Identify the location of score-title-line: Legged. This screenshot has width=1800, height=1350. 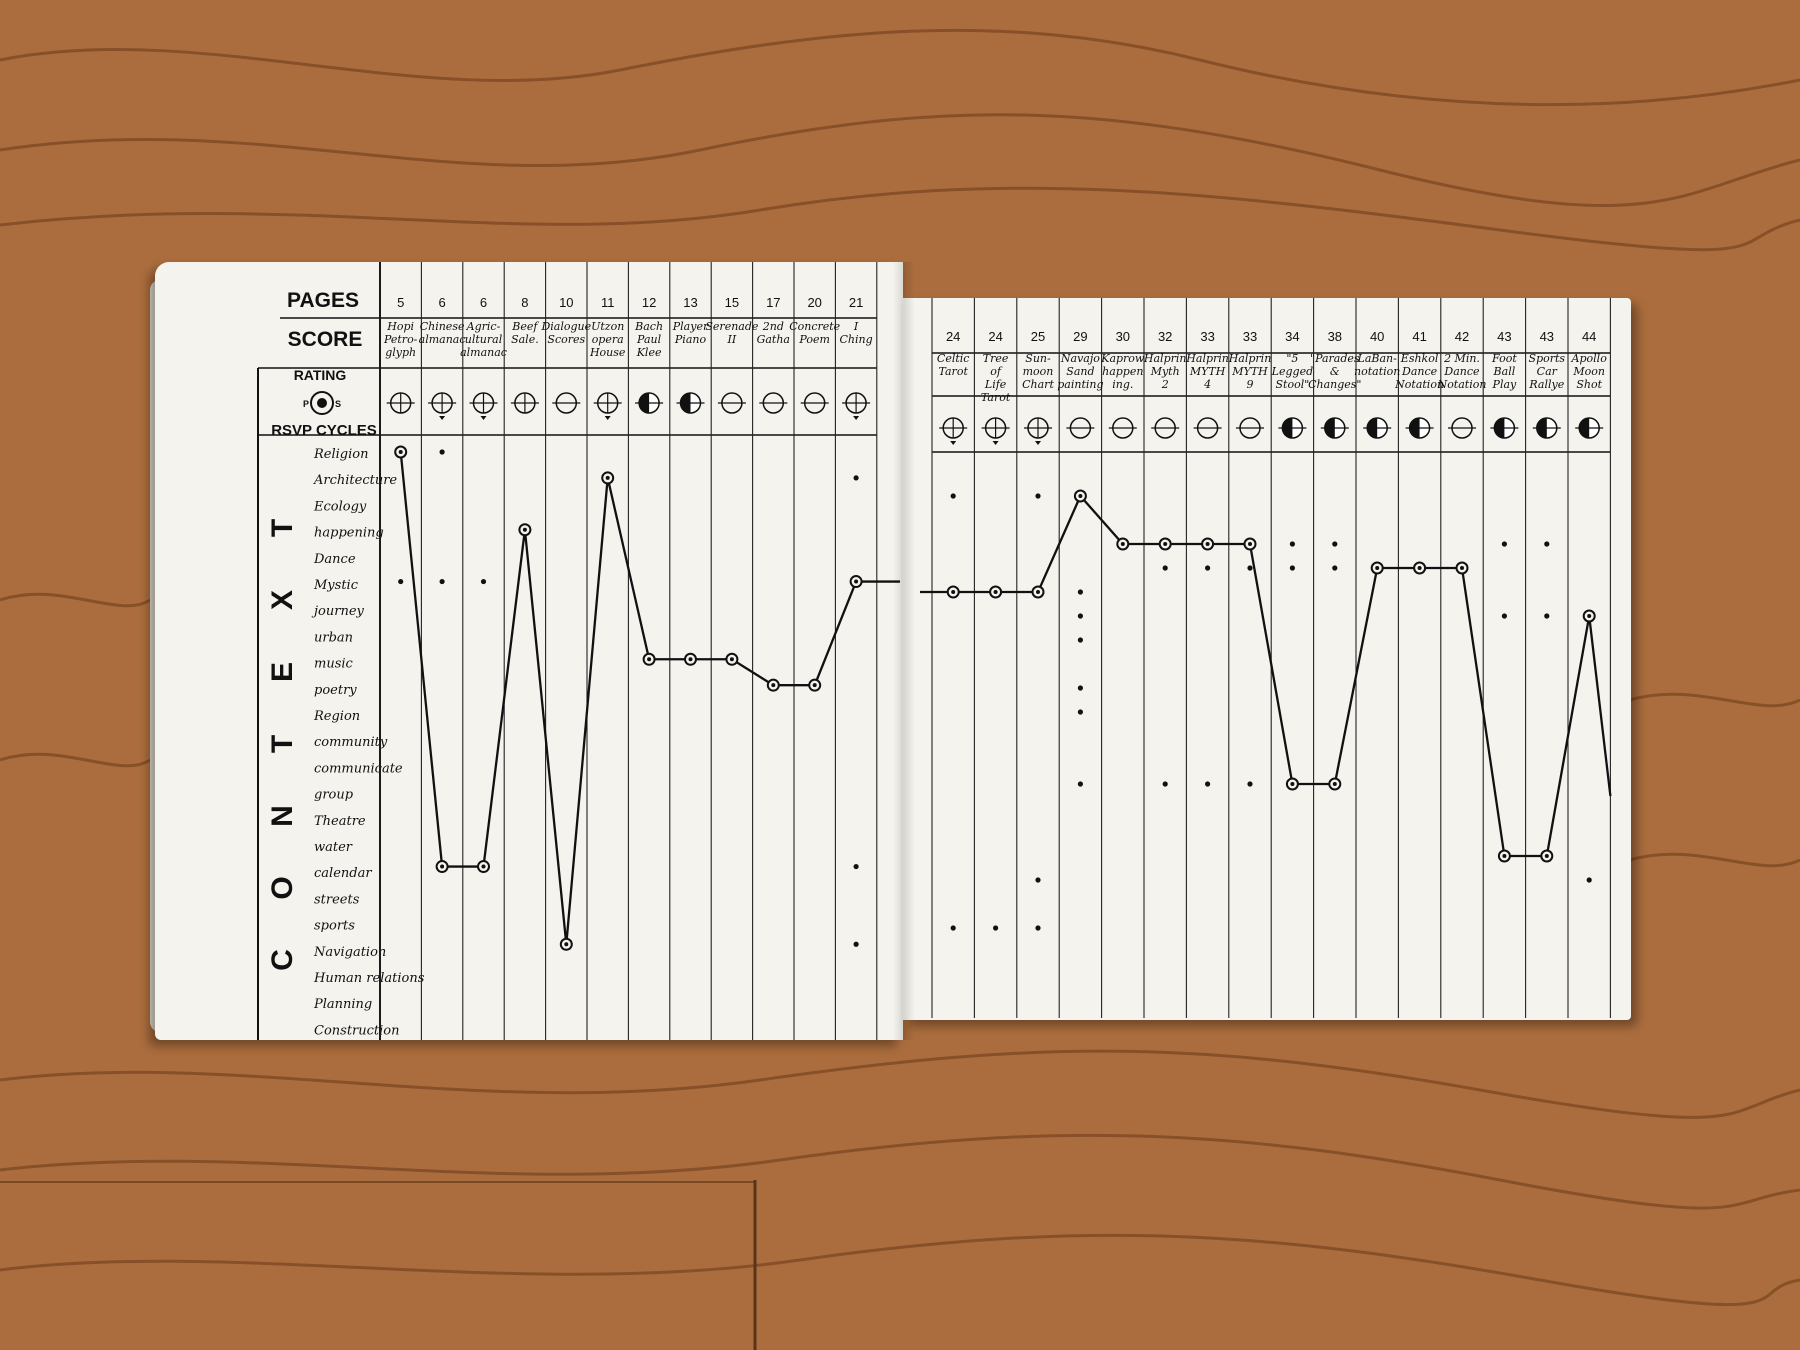
(1292, 371).